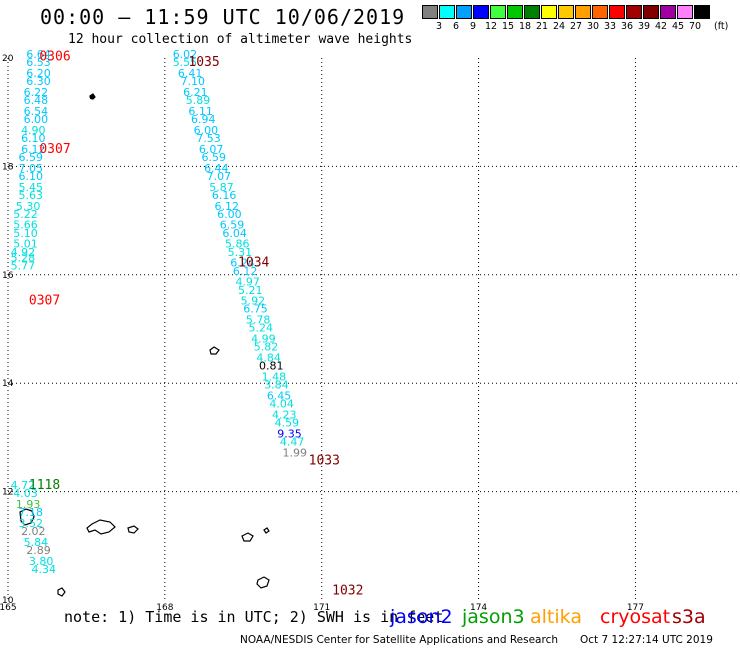 This screenshot has height=650, width=740. I want to click on swh-value: 4.34, so click(44, 569).